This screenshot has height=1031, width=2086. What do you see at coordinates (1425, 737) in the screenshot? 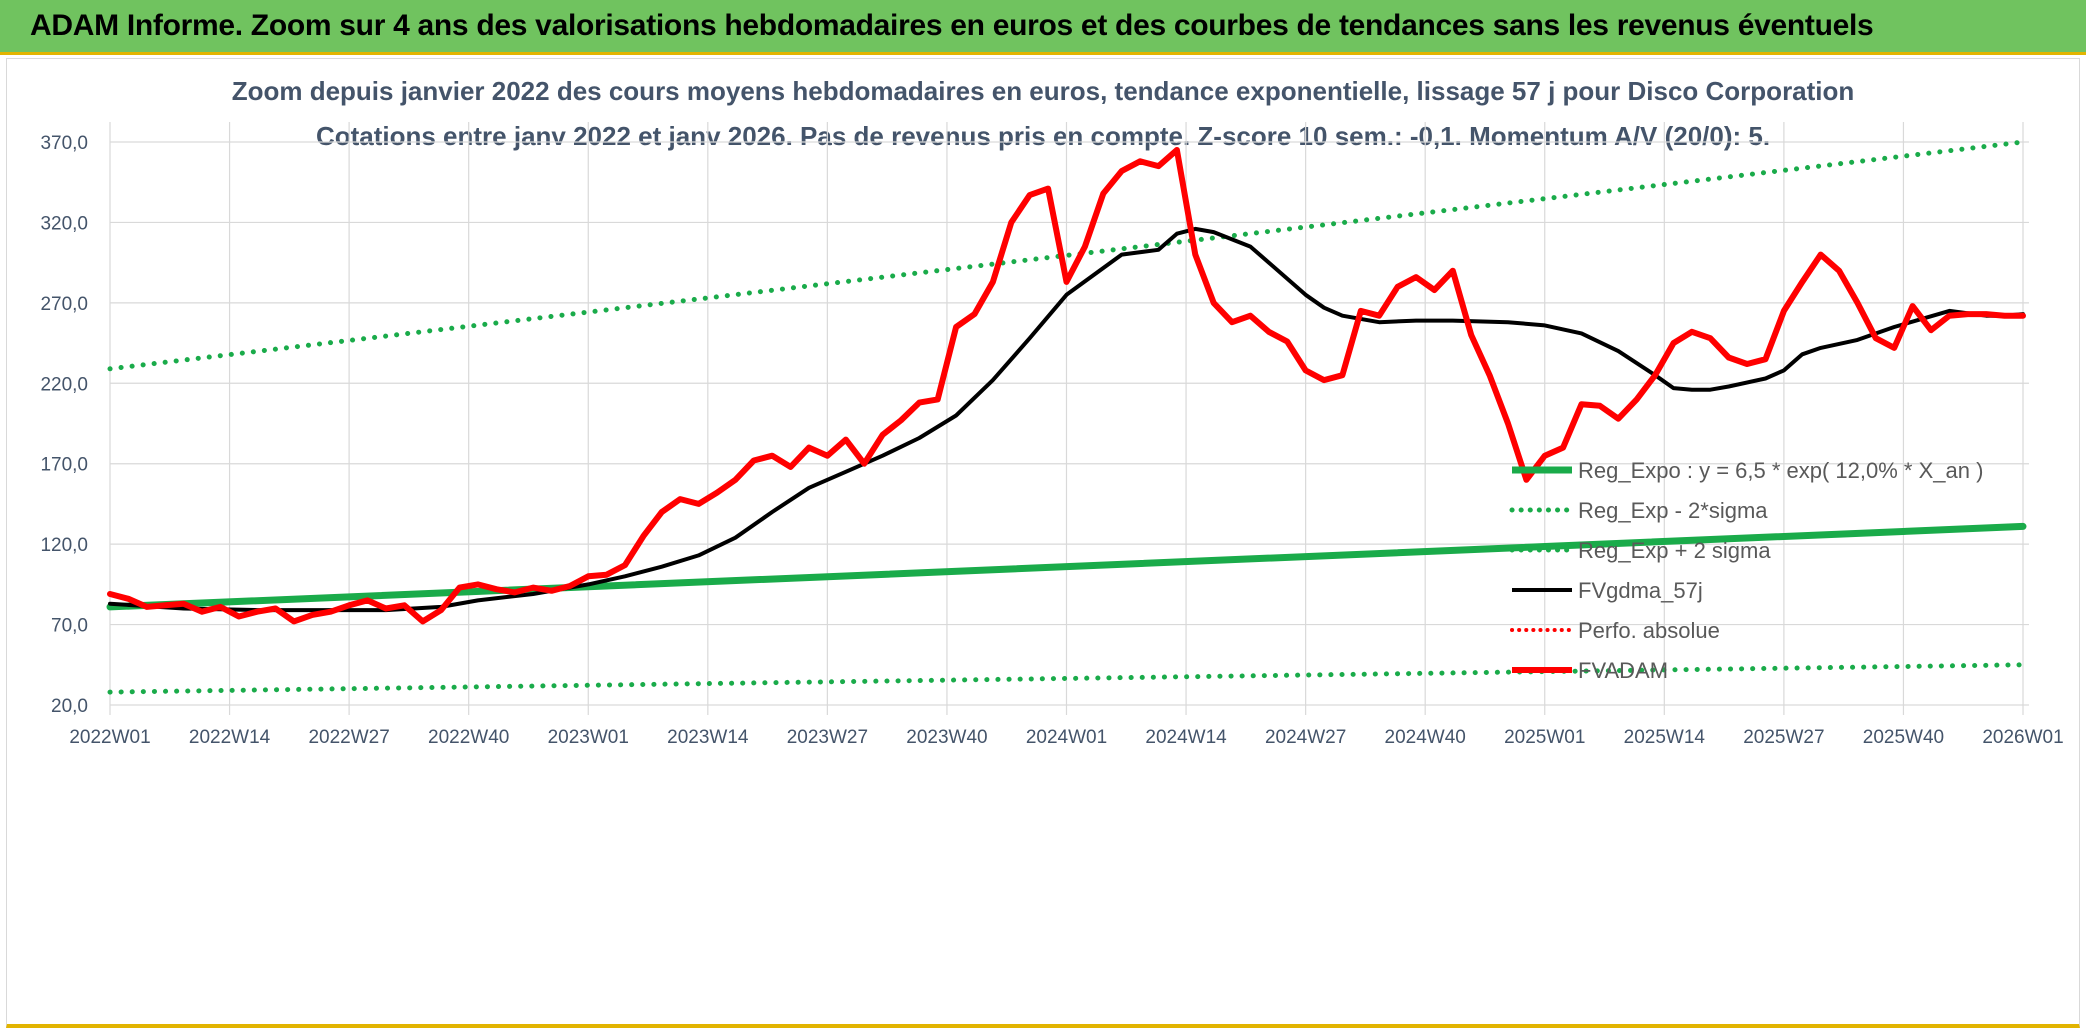
I see `x-tick-label: 2024W40` at bounding box center [1425, 737].